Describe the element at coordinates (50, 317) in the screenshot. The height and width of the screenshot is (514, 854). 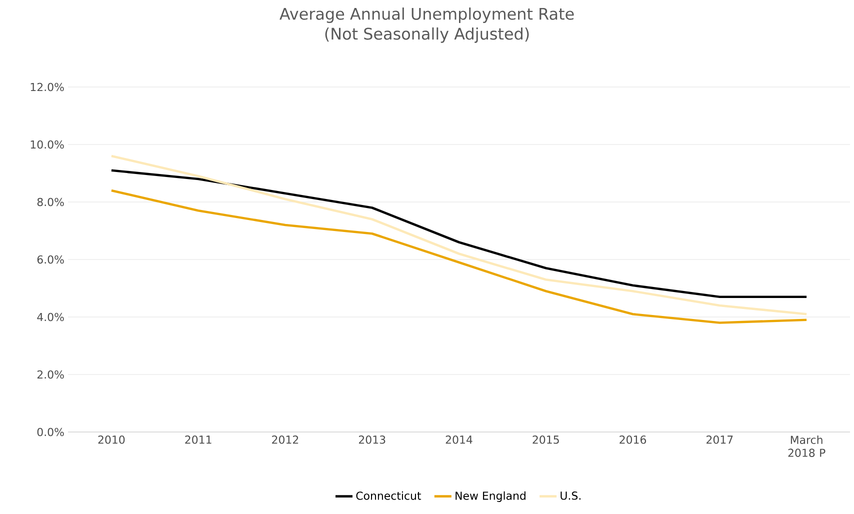
I see `y-tick-label: 4.0%` at that location.